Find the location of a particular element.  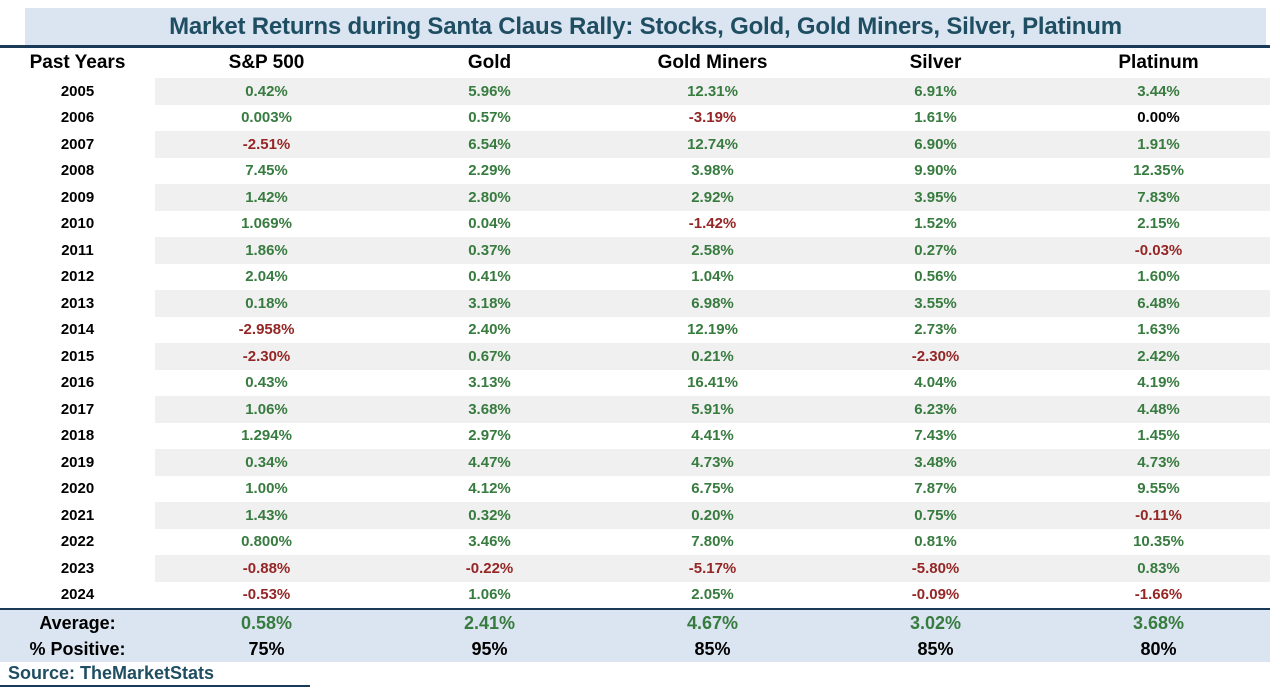

table-row-2014: 2014 -2.958% 2.40% 12.19% 2.73% 1.63% is located at coordinates (635, 330).